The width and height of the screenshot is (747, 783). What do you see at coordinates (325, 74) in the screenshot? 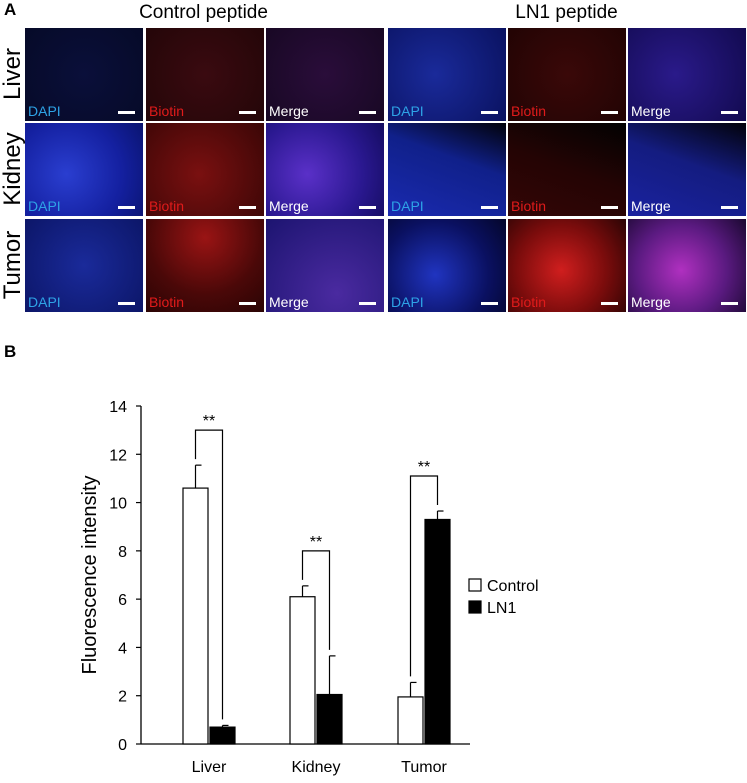
I see `micrograph-liver-control-merge: Merge` at bounding box center [325, 74].